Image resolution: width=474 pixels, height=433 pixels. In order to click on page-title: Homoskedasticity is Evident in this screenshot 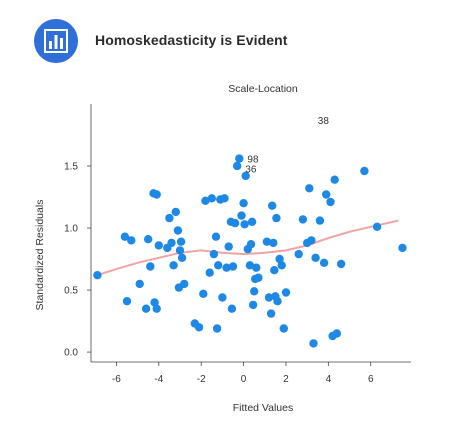, I will do `click(191, 40)`.